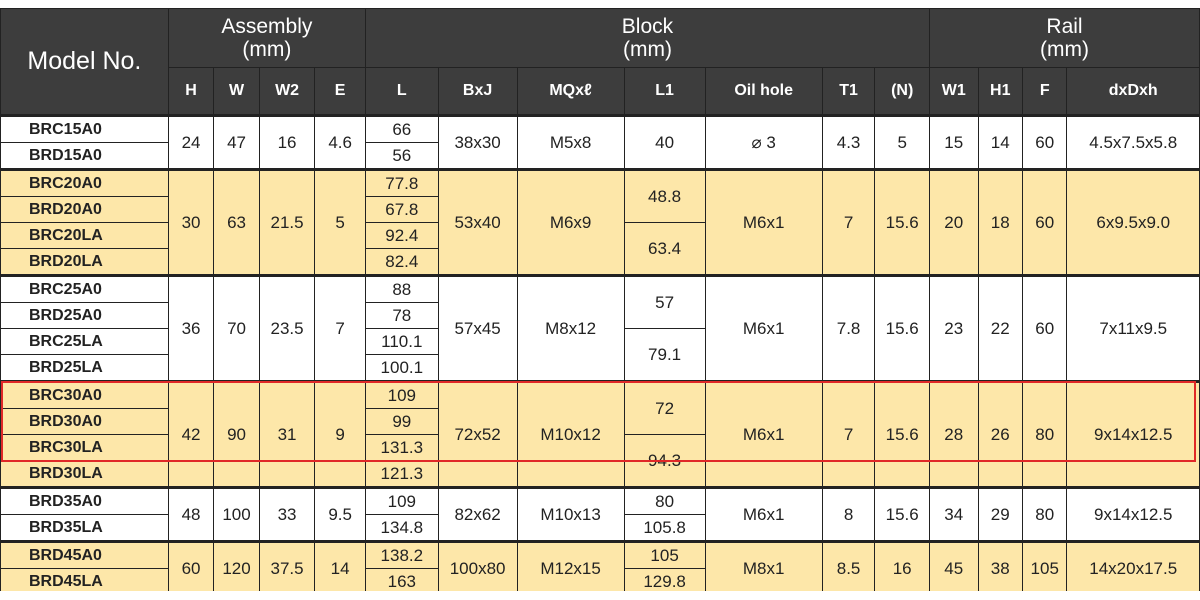 Image resolution: width=1200 pixels, height=600 pixels. I want to click on h1-cell: 29, so click(1000, 514).